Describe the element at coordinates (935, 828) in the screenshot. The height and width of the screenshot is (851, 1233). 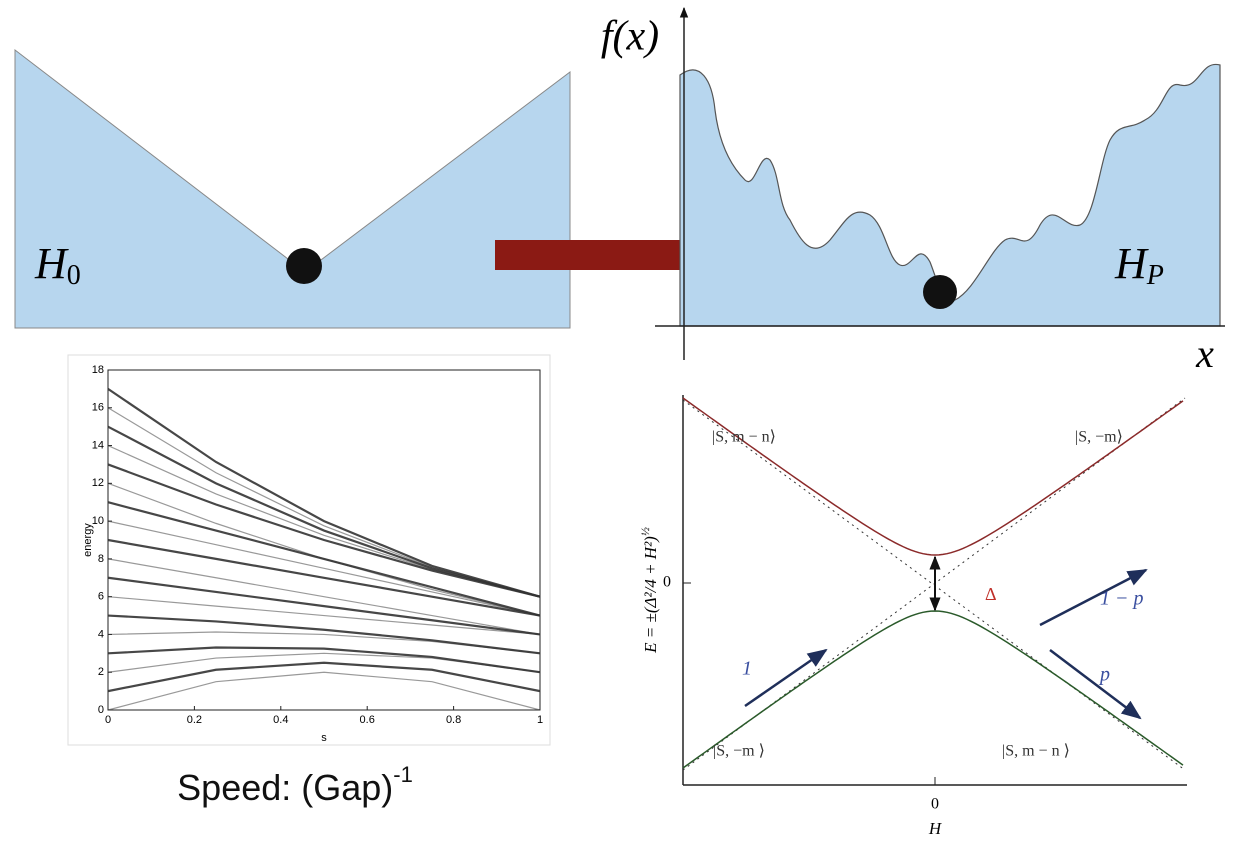
I see `x-axis-label: H` at that location.